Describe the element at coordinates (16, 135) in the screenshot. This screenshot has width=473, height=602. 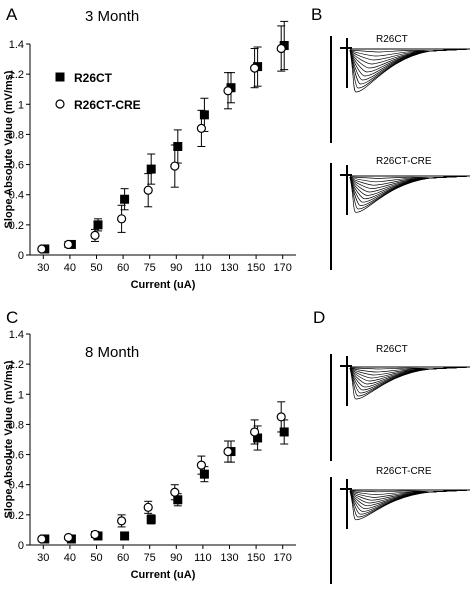
I see `chart-a-y-tick-label: 0.8` at that location.